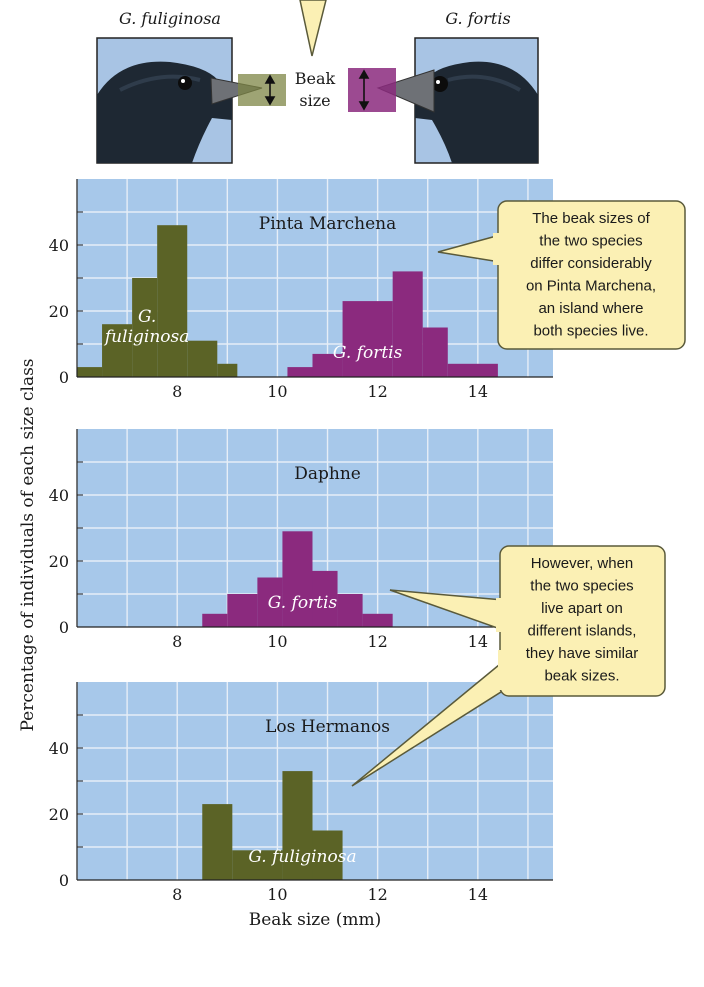 Image resolution: width=704 pixels, height=987 pixels. What do you see at coordinates (591, 263) in the screenshot?
I see `callout-line: differ considerably` at bounding box center [591, 263].